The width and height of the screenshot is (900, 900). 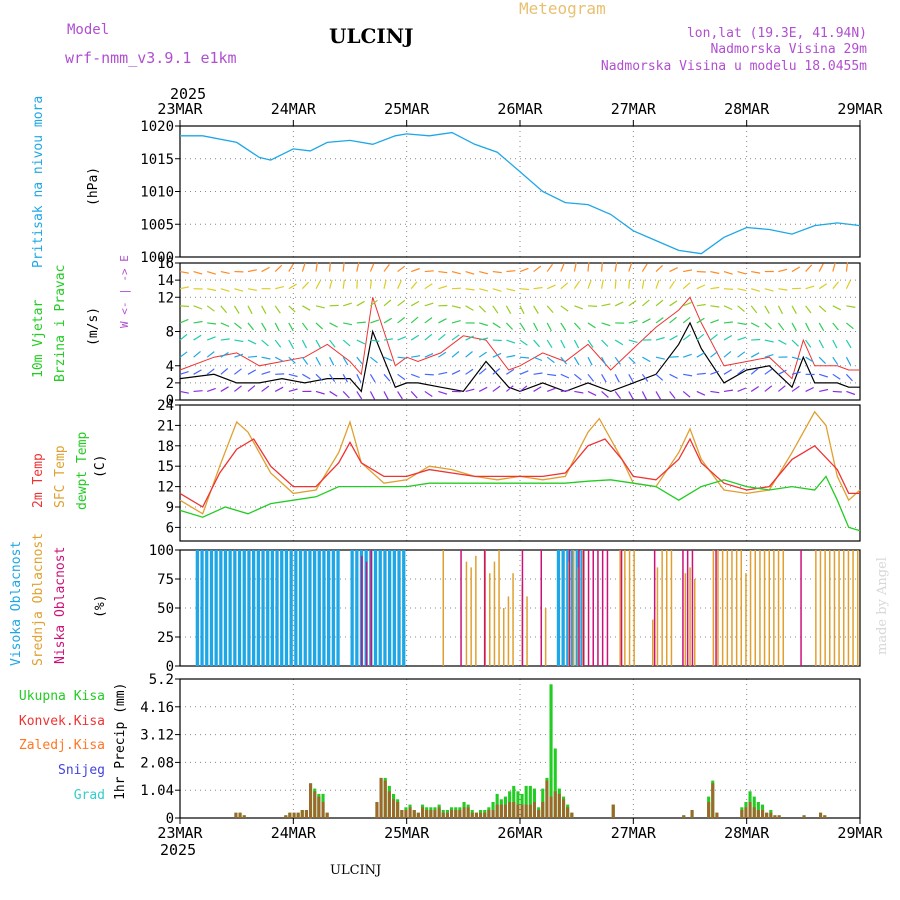 What do you see at coordinates (734, 66) in the screenshot?
I see `model-elevation-text: Nadmorska Visina u modelu 18.0455m` at bounding box center [734, 66].